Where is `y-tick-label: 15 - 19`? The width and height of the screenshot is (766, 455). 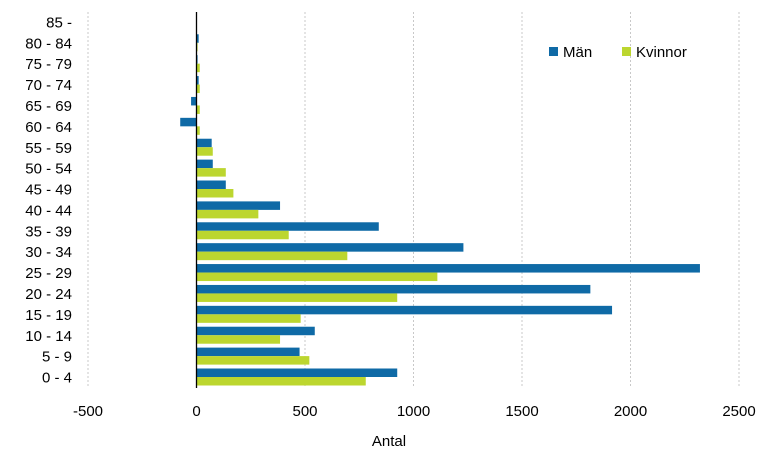 y-tick-label: 15 - 19 is located at coordinates (48, 315).